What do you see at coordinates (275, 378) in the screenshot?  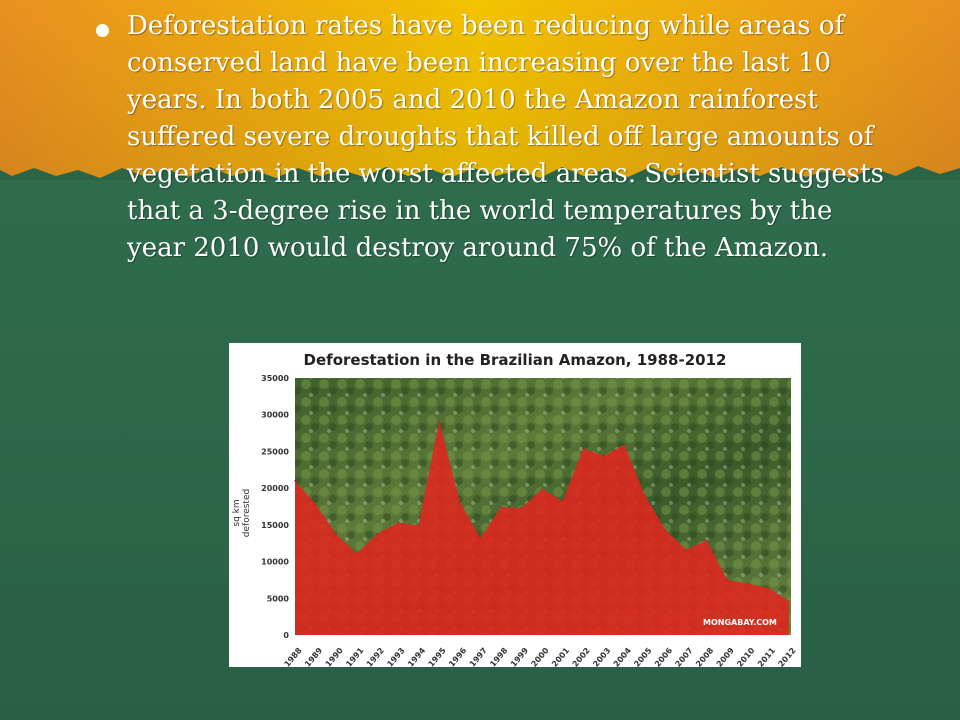 I see `y-tick-label: 35000` at bounding box center [275, 378].